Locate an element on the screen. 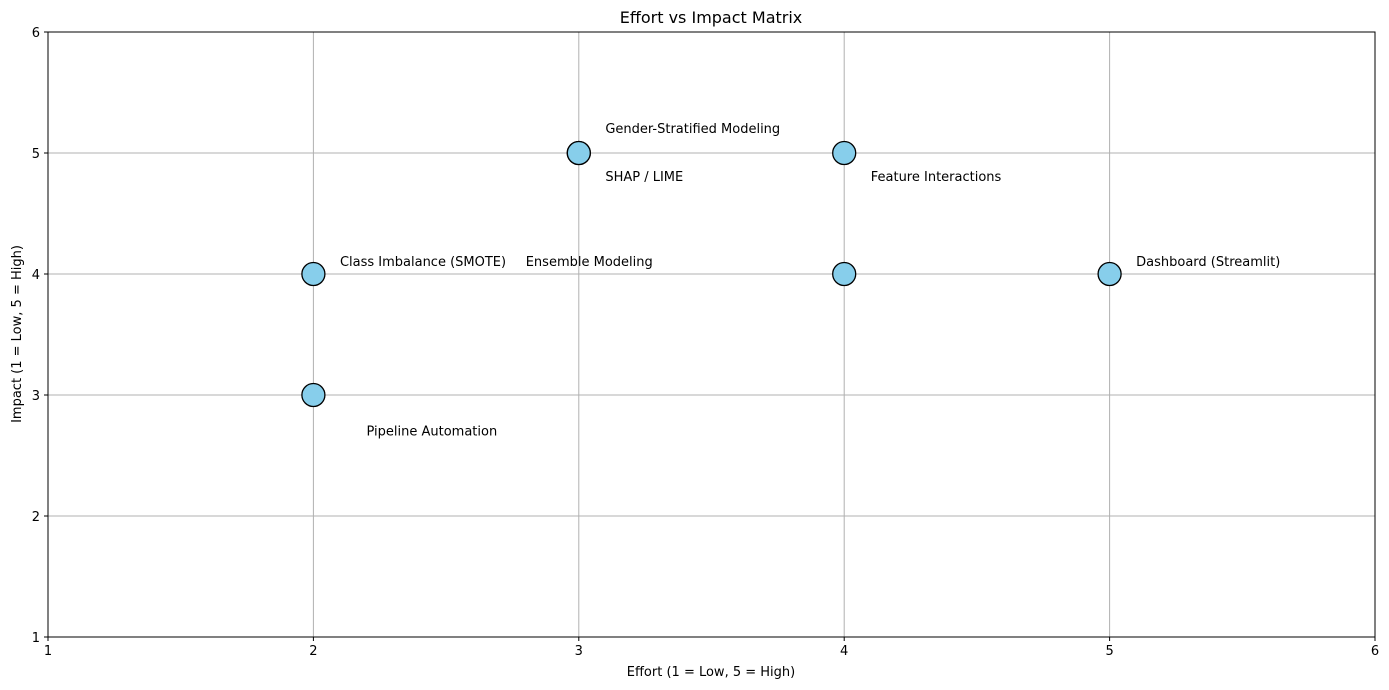 This screenshot has height=690, width=1389. chart-title: Effort vs Impact Matrix is located at coordinates (711, 17).